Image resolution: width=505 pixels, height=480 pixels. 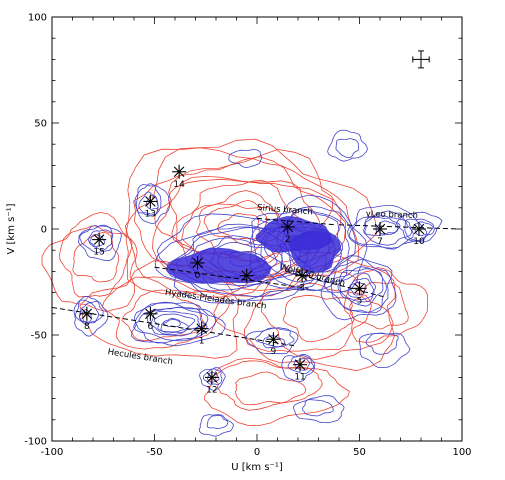 What do you see at coordinates (380, 242) in the screenshot?
I see `peak-label: 7` at bounding box center [380, 242].